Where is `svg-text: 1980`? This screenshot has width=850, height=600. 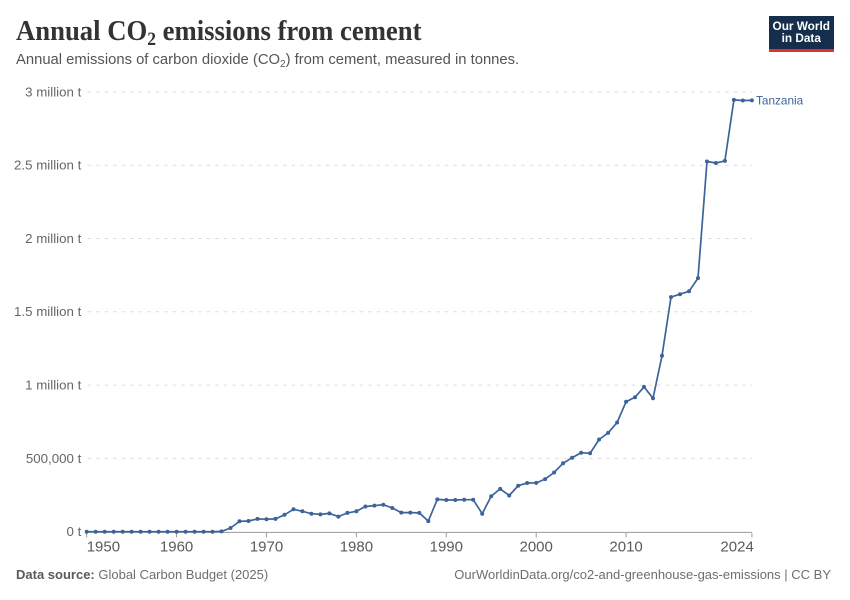 svg-text: 1980 is located at coordinates (356, 547).